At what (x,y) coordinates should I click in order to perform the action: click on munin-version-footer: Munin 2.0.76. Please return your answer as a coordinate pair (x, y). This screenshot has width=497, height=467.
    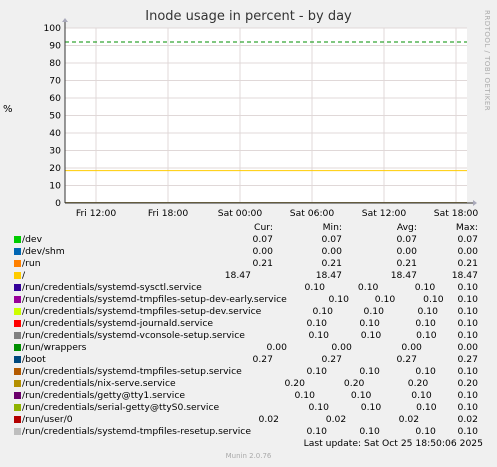
    Looking at the image, I should click on (248, 456).